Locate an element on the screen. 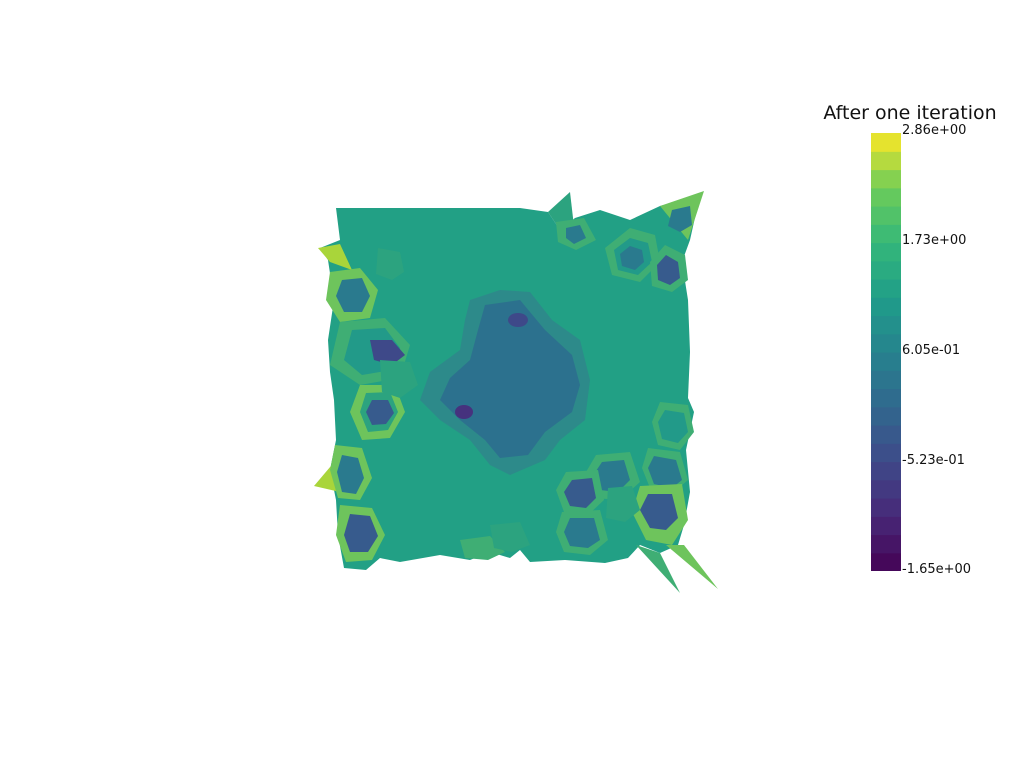  scalar-bar-title: After one iteration is located at coordinates (910, 113).